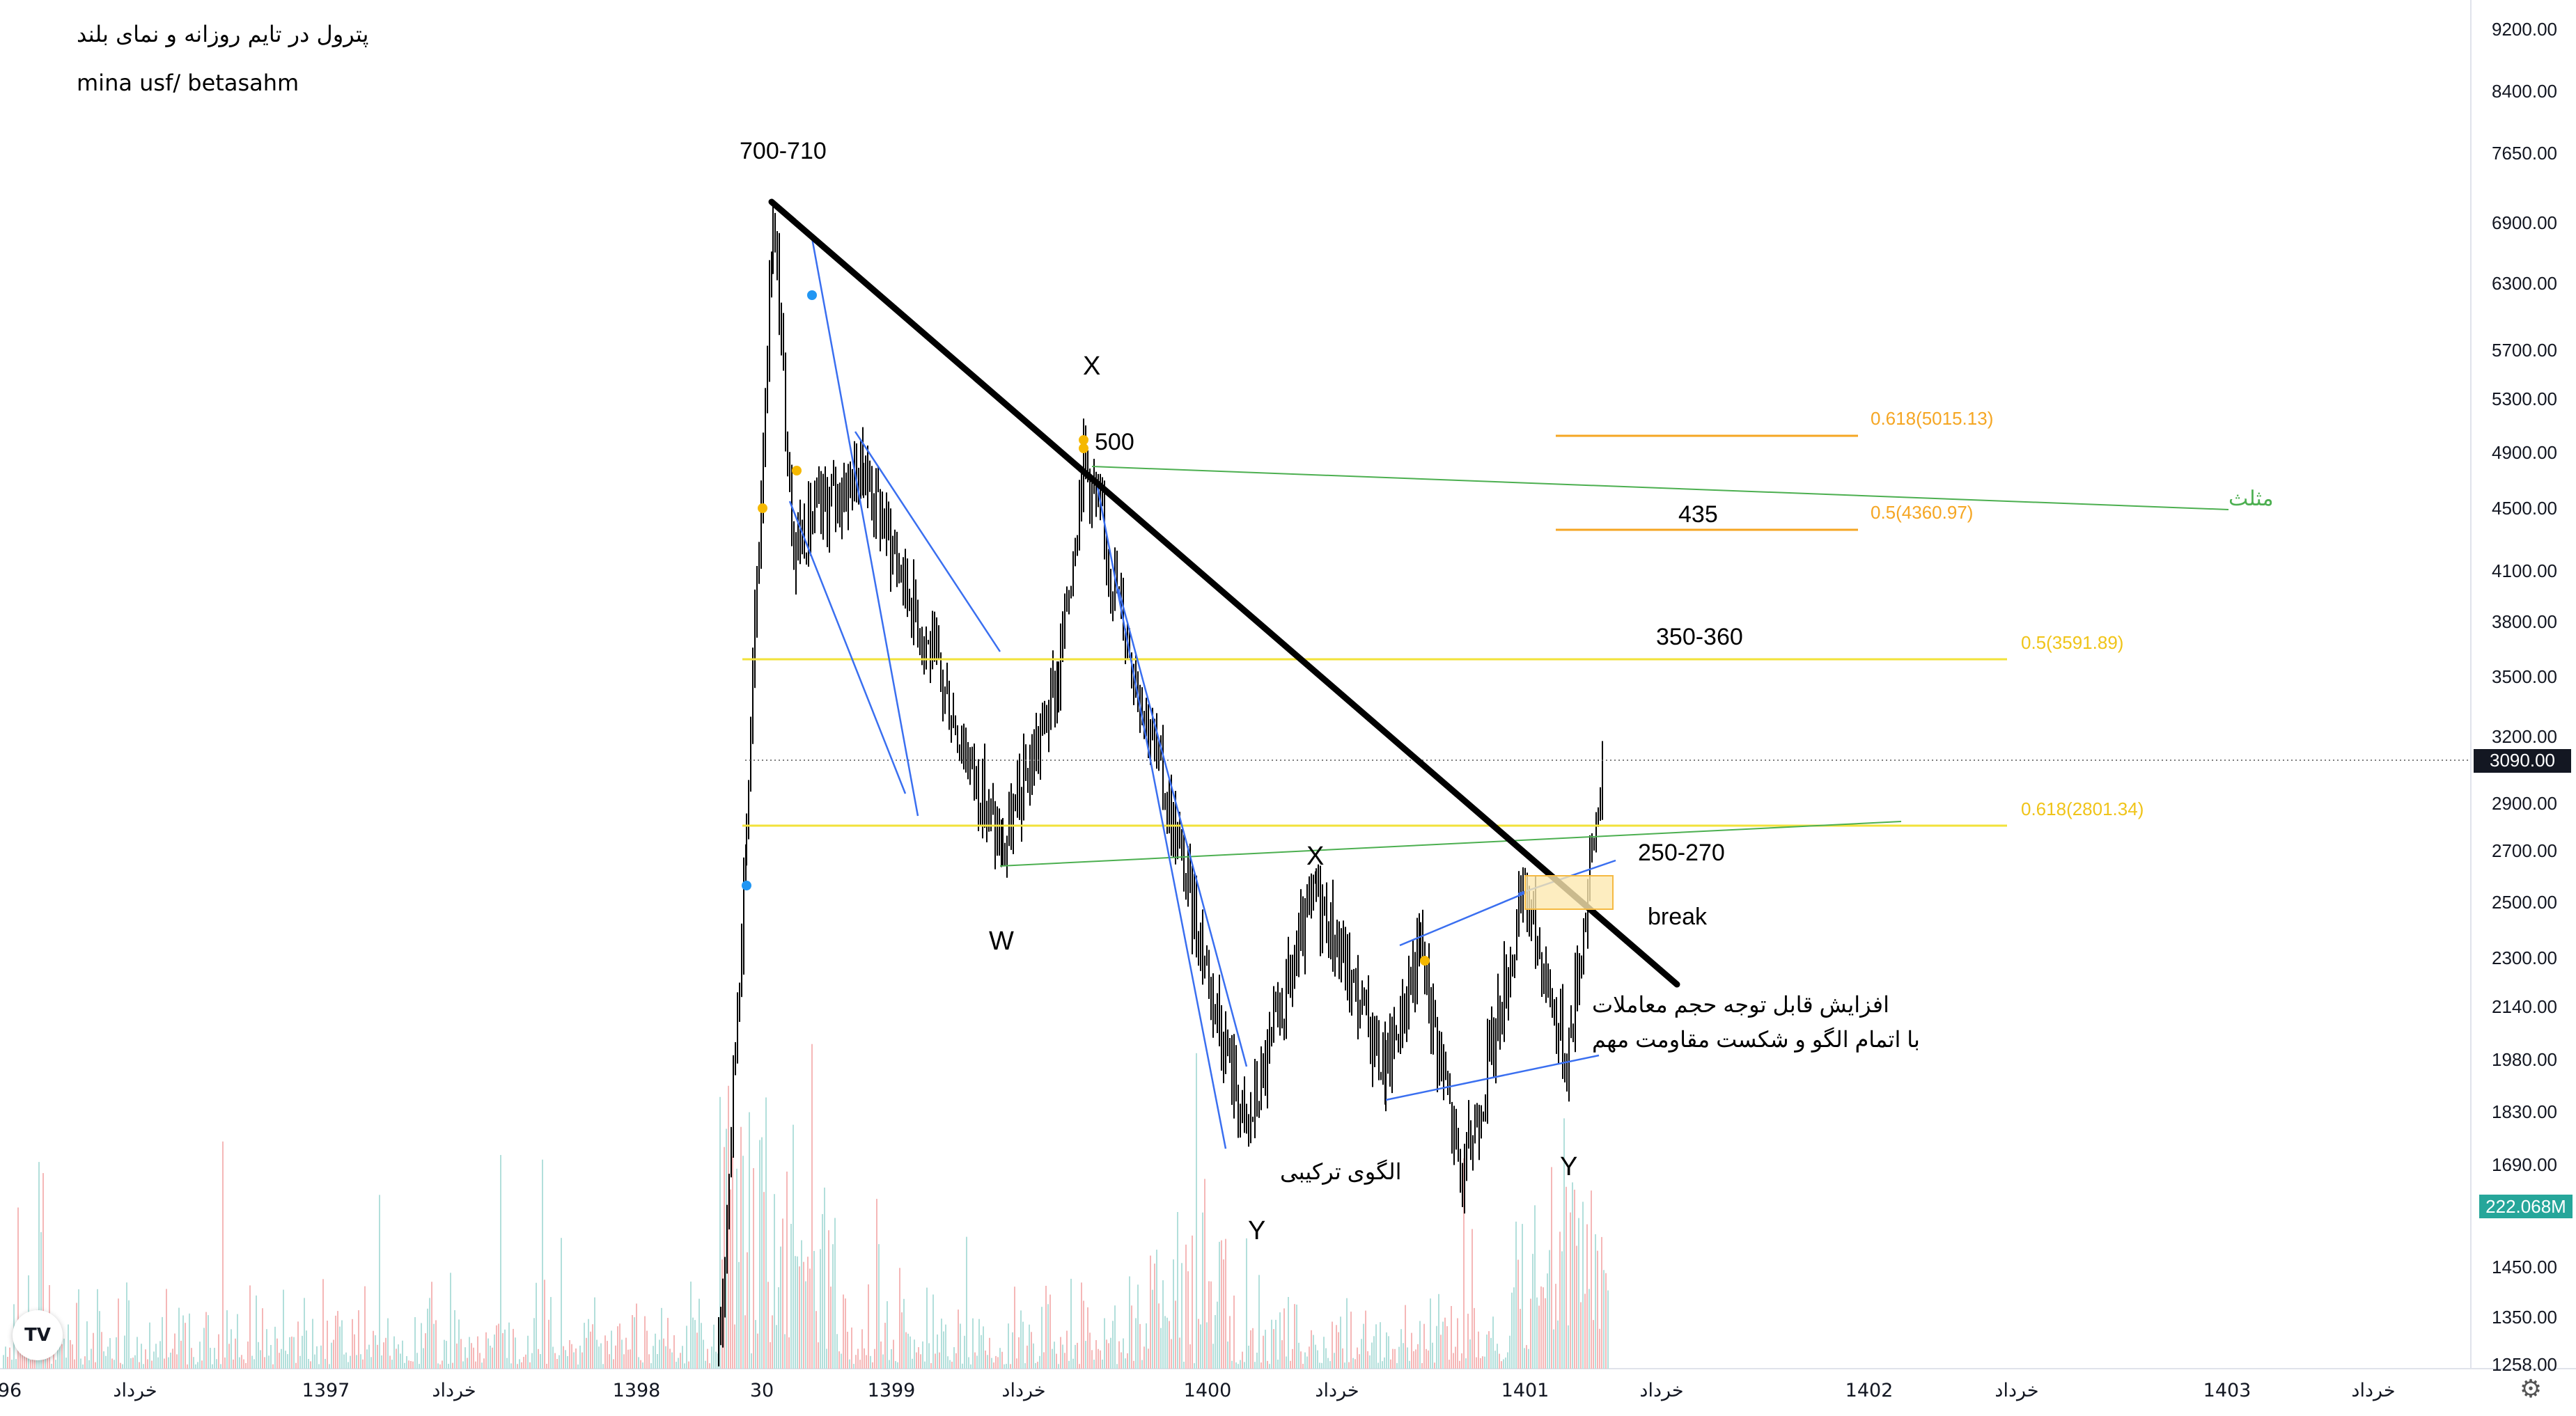 The height and width of the screenshot is (1416, 2576). I want to click on fib-5-top-label: 0.5(4360.97), so click(1922, 512).